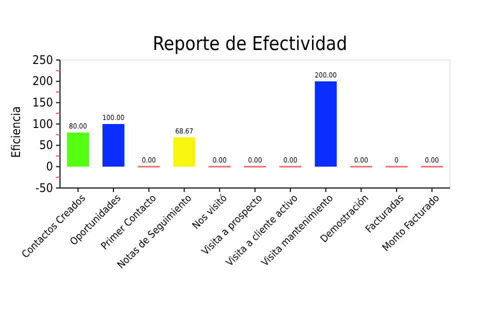 The image size is (500, 330). What do you see at coordinates (43, 103) in the screenshot?
I see `y-tick-label: 150` at bounding box center [43, 103].